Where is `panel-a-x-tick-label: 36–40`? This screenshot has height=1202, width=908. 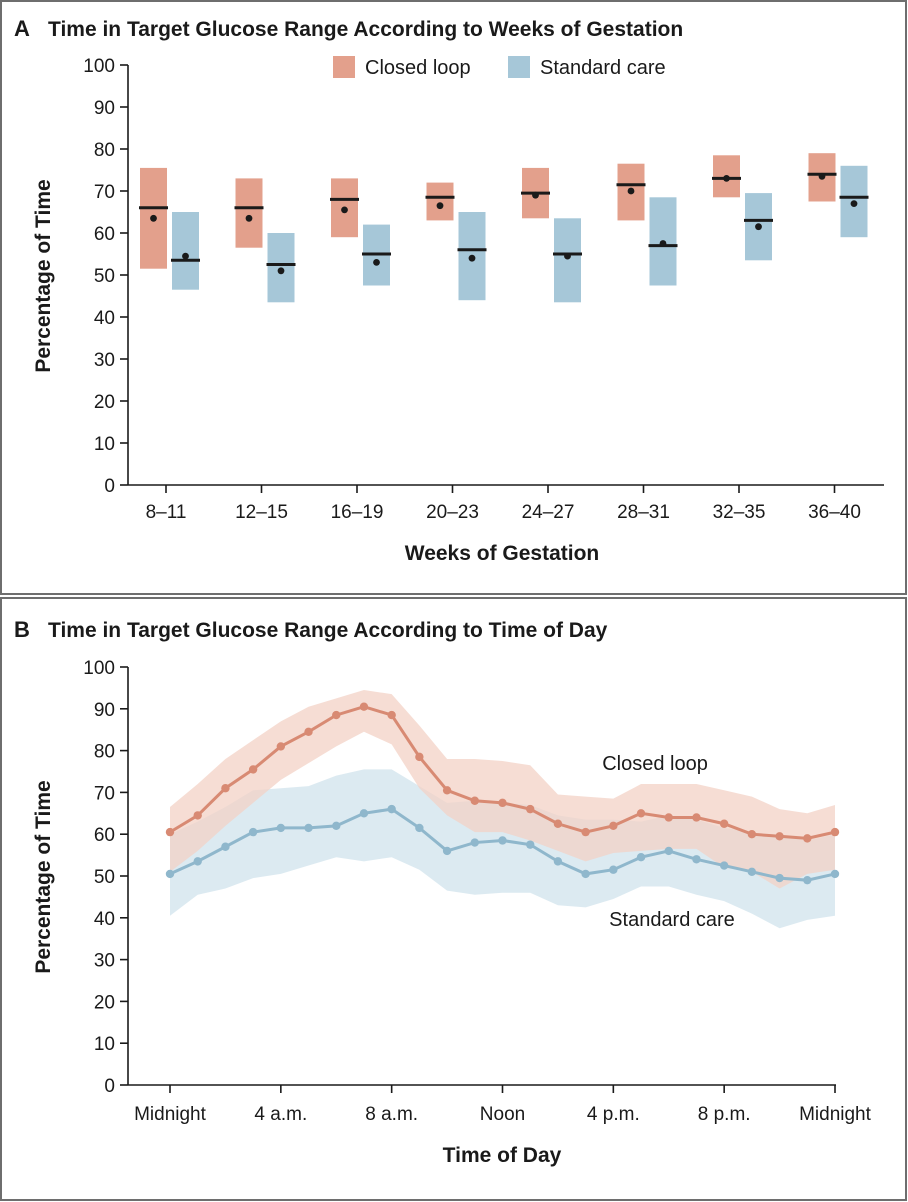 panel-a-x-tick-label: 36–40 is located at coordinates (834, 512).